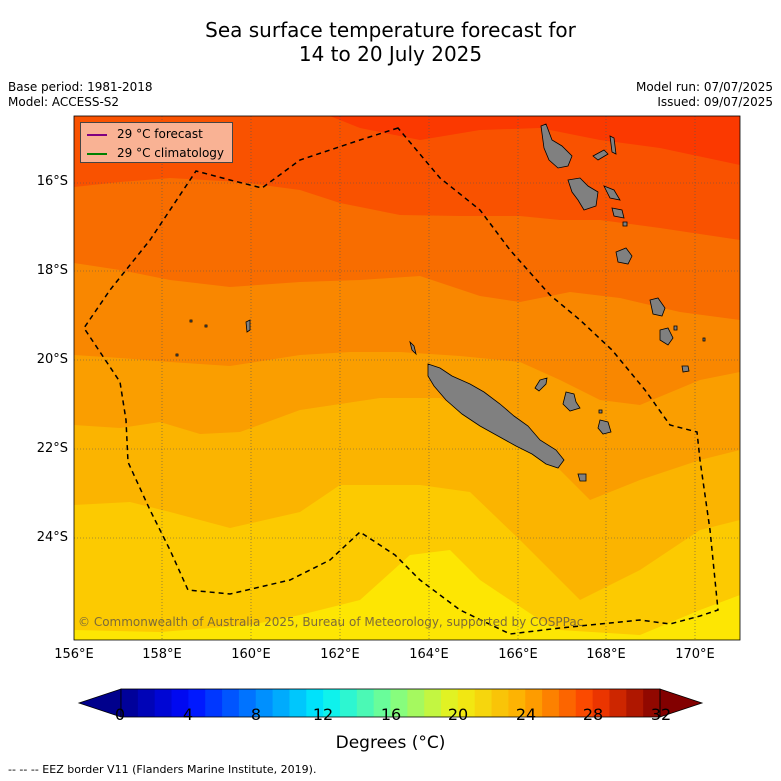 The image size is (781, 781). Describe the element at coordinates (440, 335) in the screenshot. I see `loyalty-far-islands` at that location.